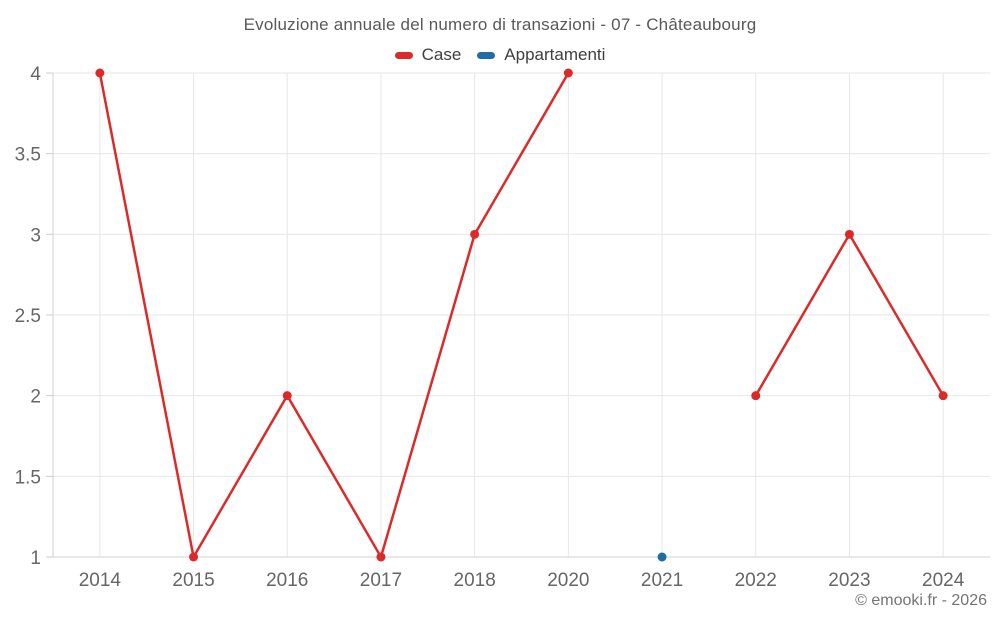  Describe the element at coordinates (568, 580) in the screenshot. I see `x-axis-label: 2020` at that location.